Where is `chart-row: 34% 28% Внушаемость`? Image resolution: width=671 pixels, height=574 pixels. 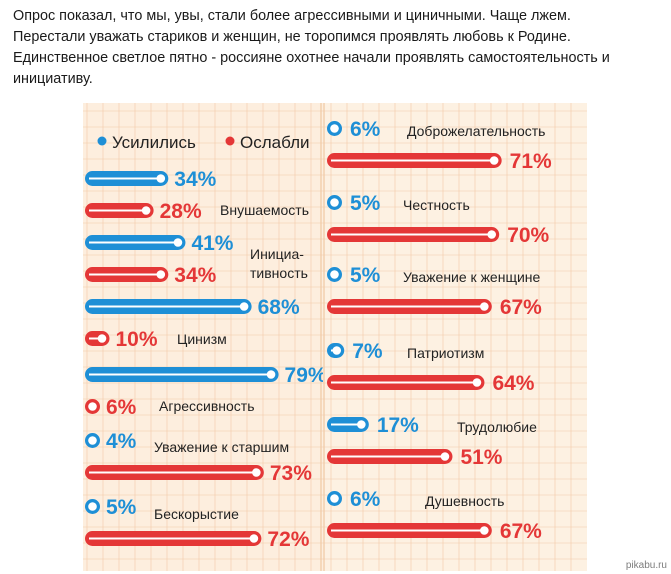 chart-row: 34% 28% Внушаемость is located at coordinates (197, 195).